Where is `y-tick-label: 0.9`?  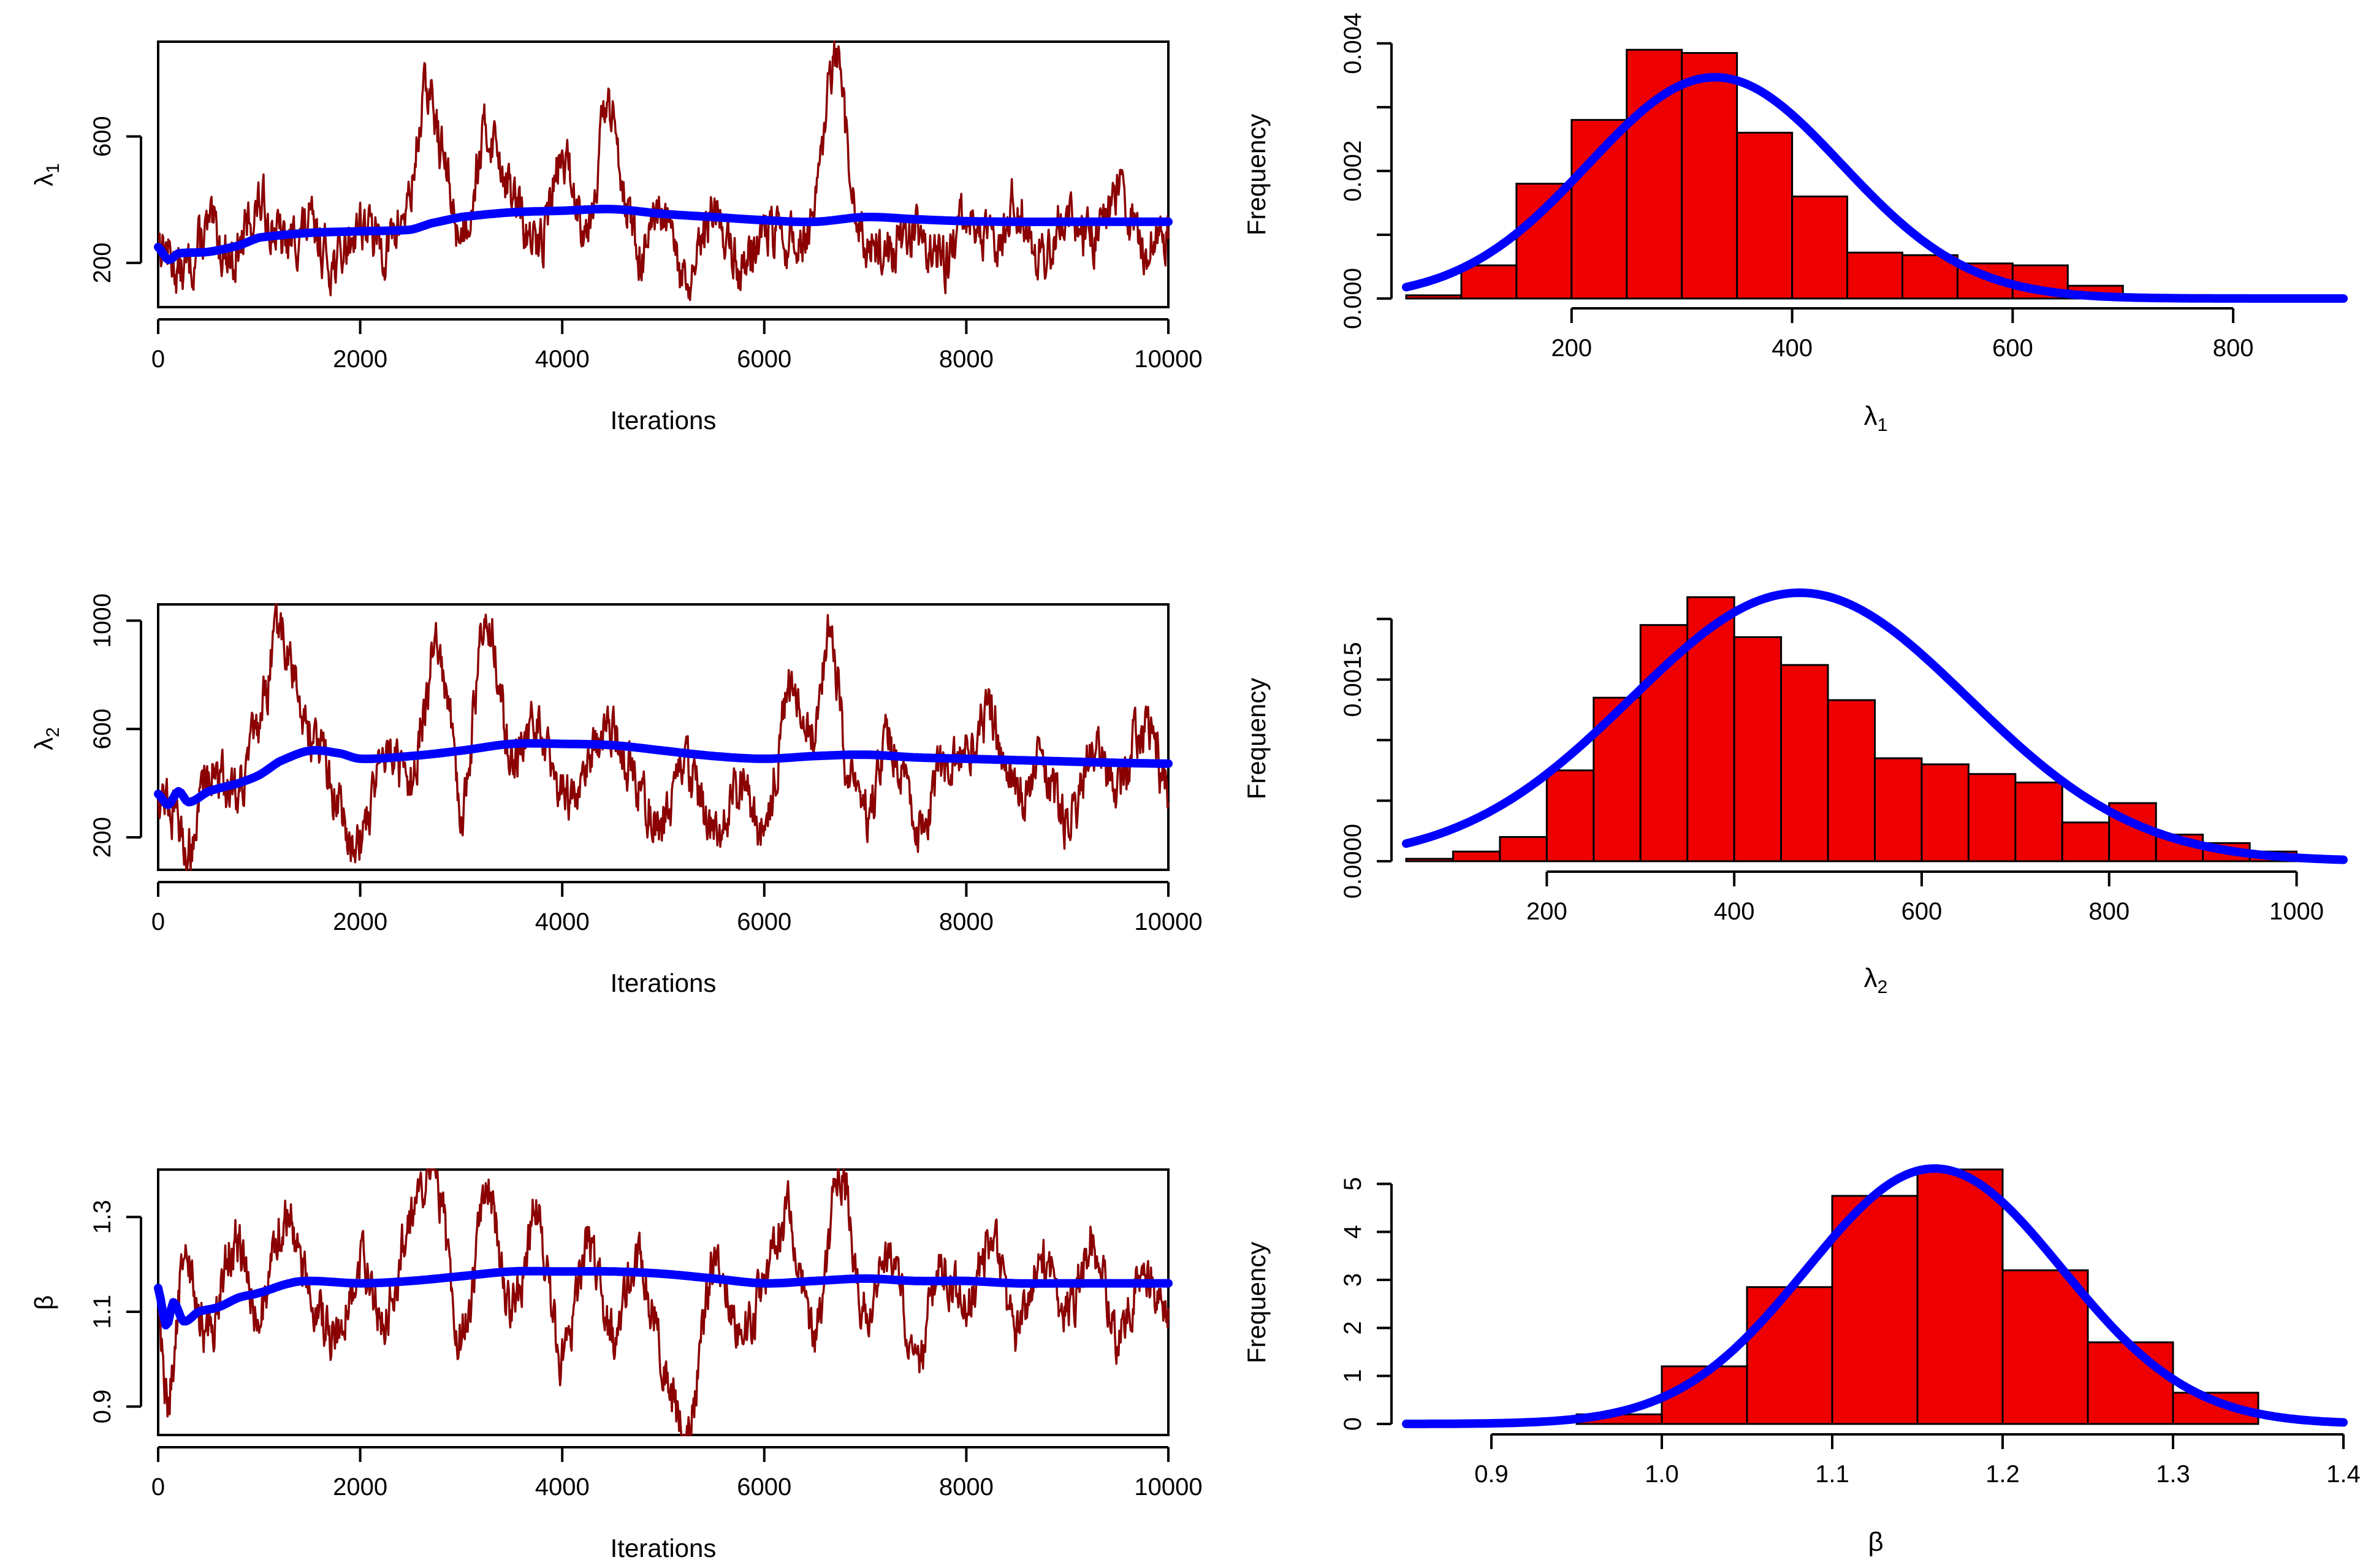
y-tick-label: 0.9 is located at coordinates (102, 1407).